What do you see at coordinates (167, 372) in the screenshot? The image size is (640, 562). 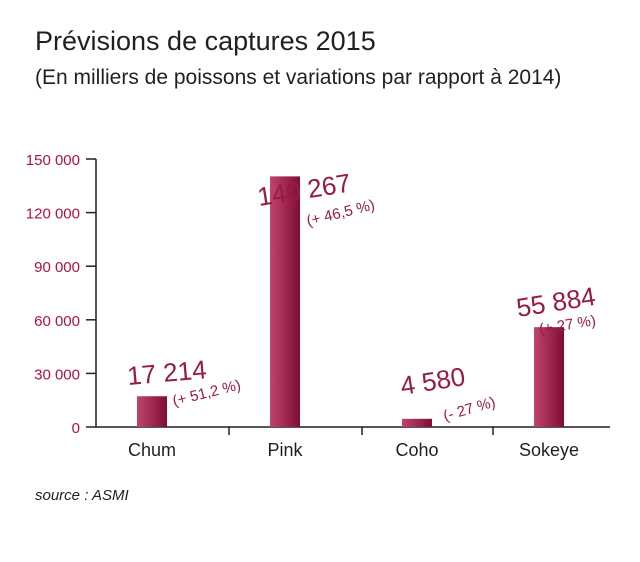 I see `value-label: 17 214` at bounding box center [167, 372].